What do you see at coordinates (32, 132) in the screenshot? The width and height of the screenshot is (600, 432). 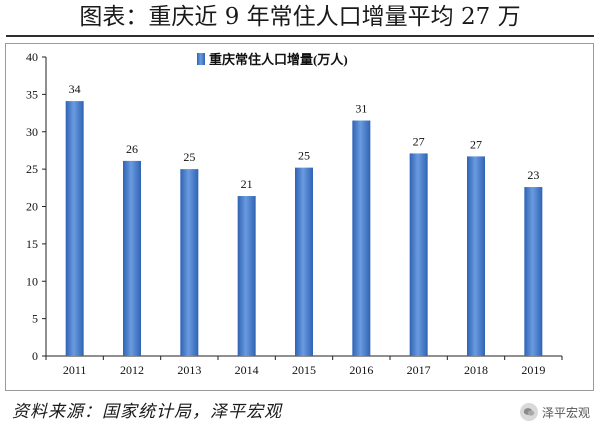 I see `y-tick-label: 30` at bounding box center [32, 132].